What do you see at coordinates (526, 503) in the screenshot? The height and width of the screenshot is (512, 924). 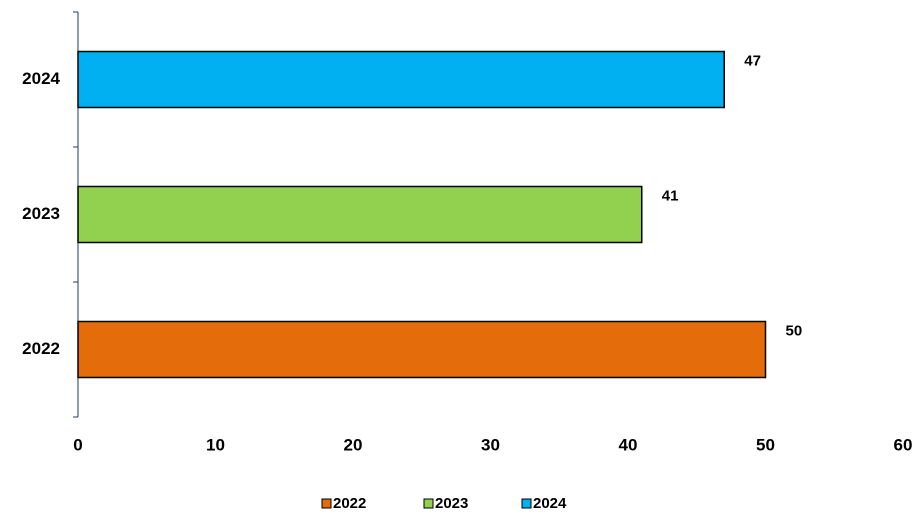 I see `legend-swatch-2024` at bounding box center [526, 503].